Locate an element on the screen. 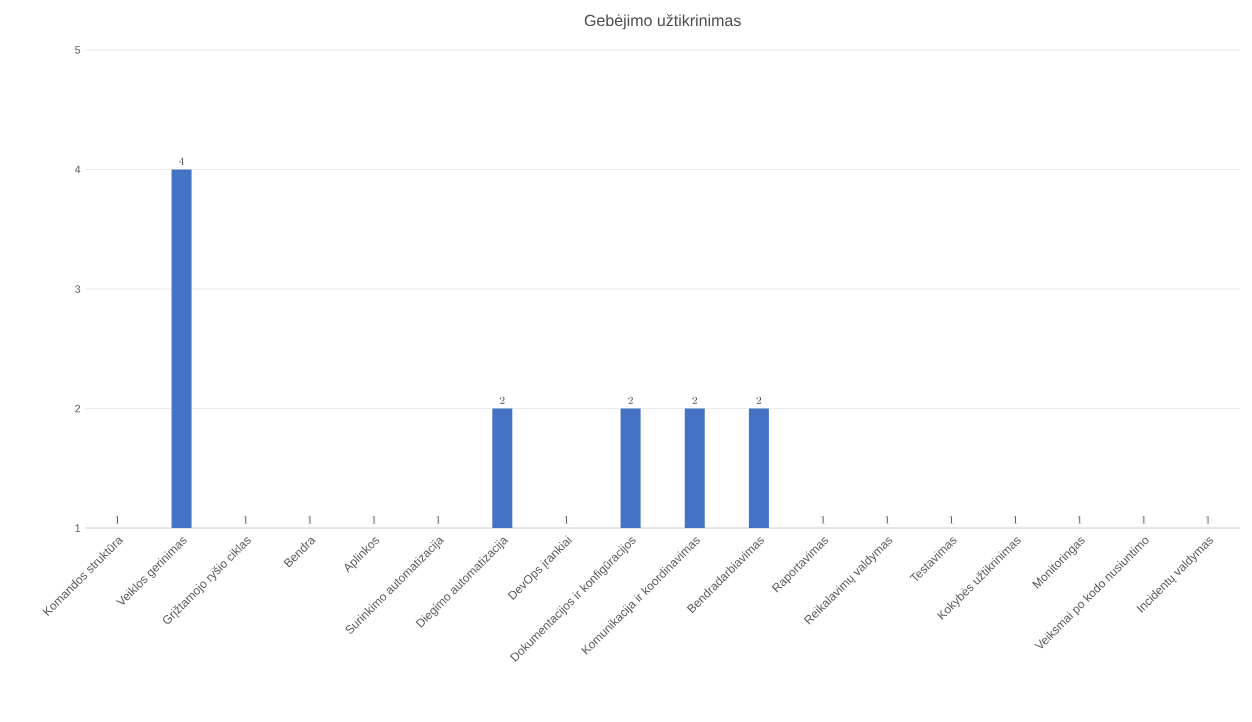  y-tick-label: 4 is located at coordinates (77, 169).